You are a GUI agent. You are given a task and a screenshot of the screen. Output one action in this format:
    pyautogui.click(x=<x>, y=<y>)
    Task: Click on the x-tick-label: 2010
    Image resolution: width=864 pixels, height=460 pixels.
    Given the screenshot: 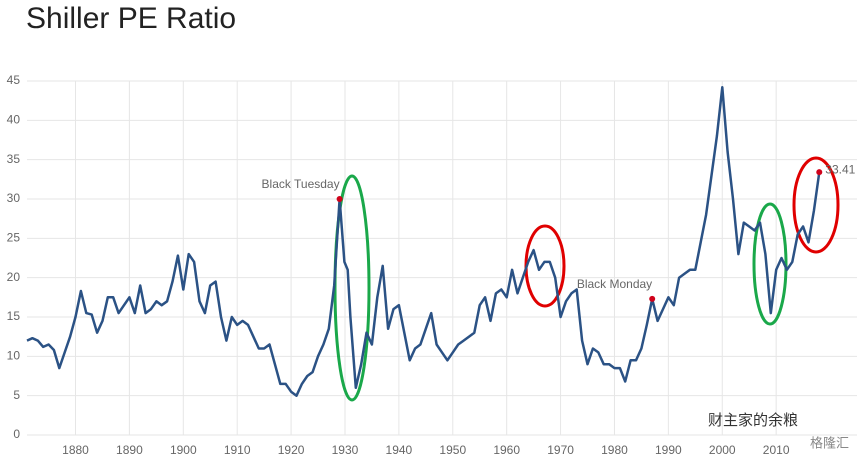 What is the action you would take?
    pyautogui.click(x=776, y=450)
    